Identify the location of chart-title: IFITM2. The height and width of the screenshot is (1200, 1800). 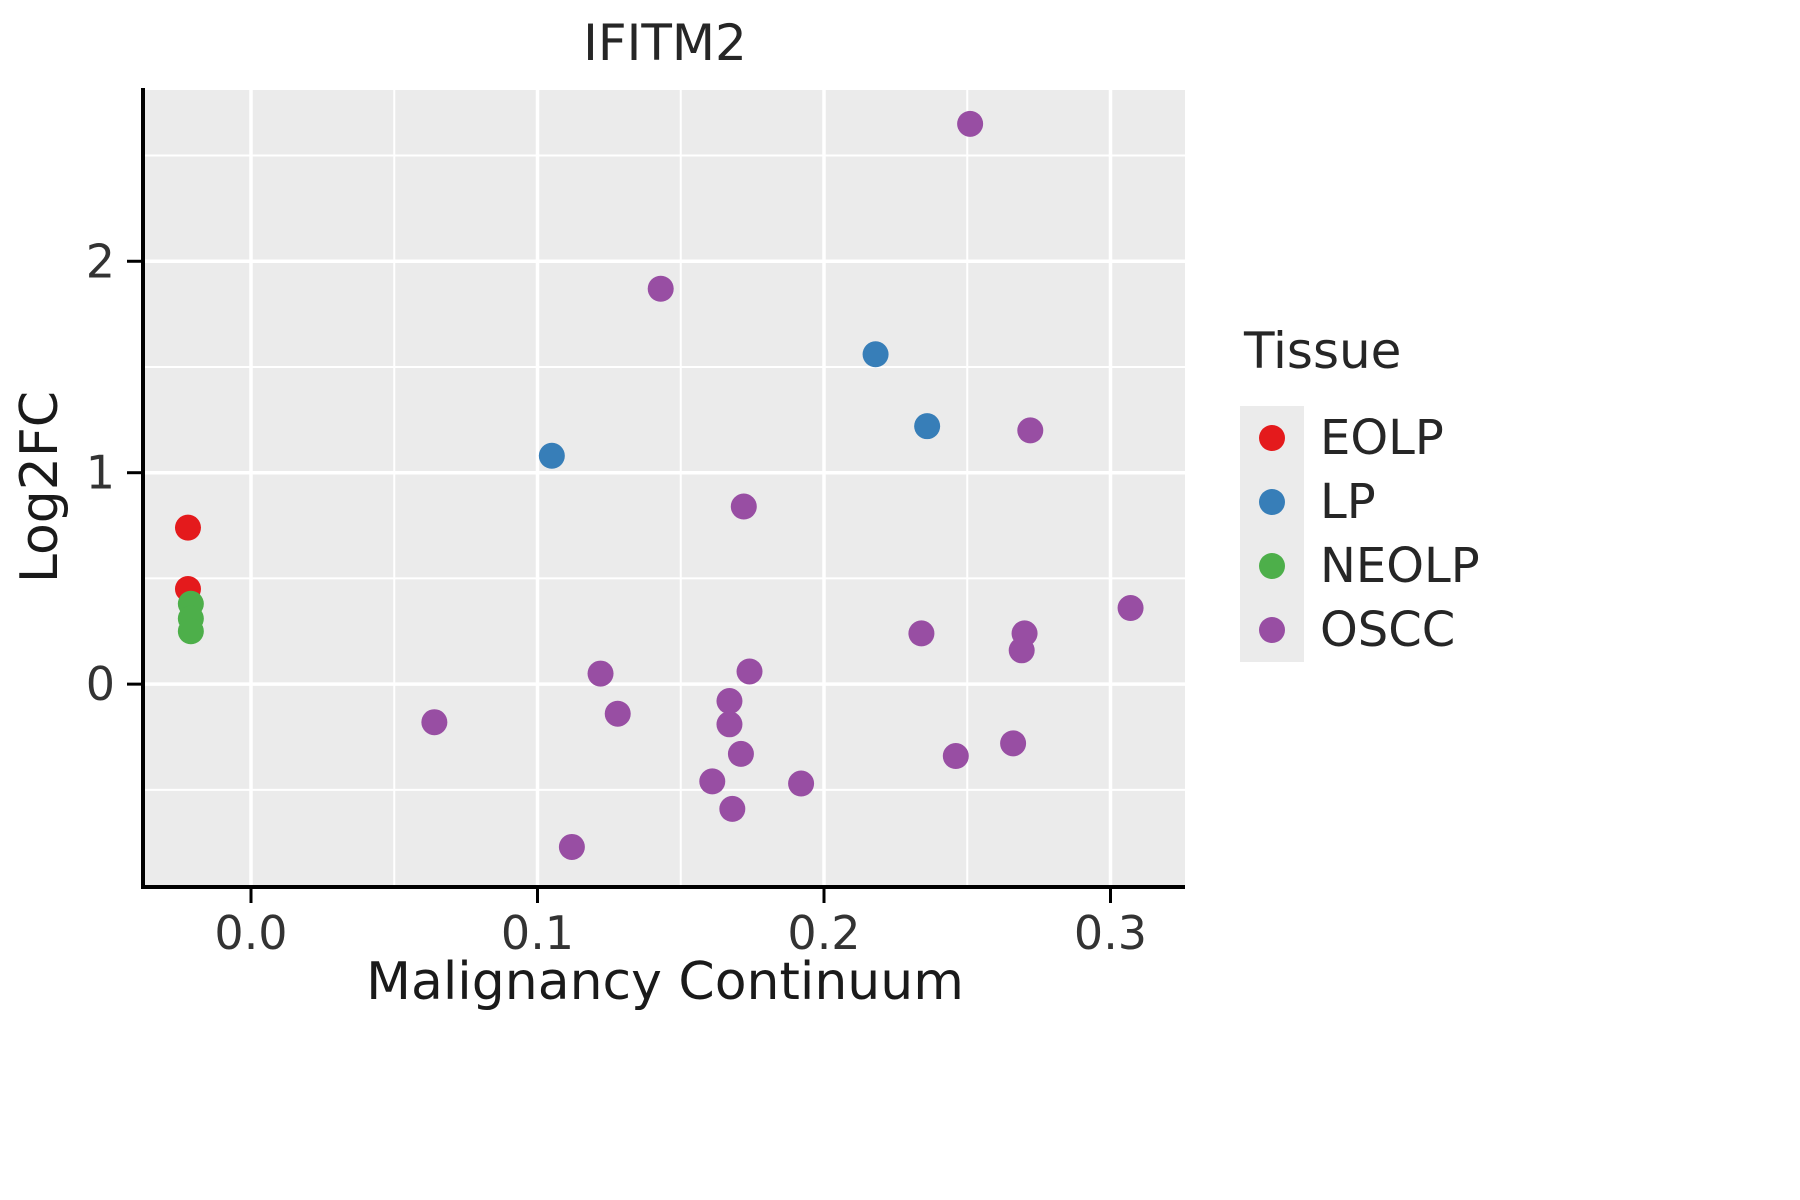
(665, 43).